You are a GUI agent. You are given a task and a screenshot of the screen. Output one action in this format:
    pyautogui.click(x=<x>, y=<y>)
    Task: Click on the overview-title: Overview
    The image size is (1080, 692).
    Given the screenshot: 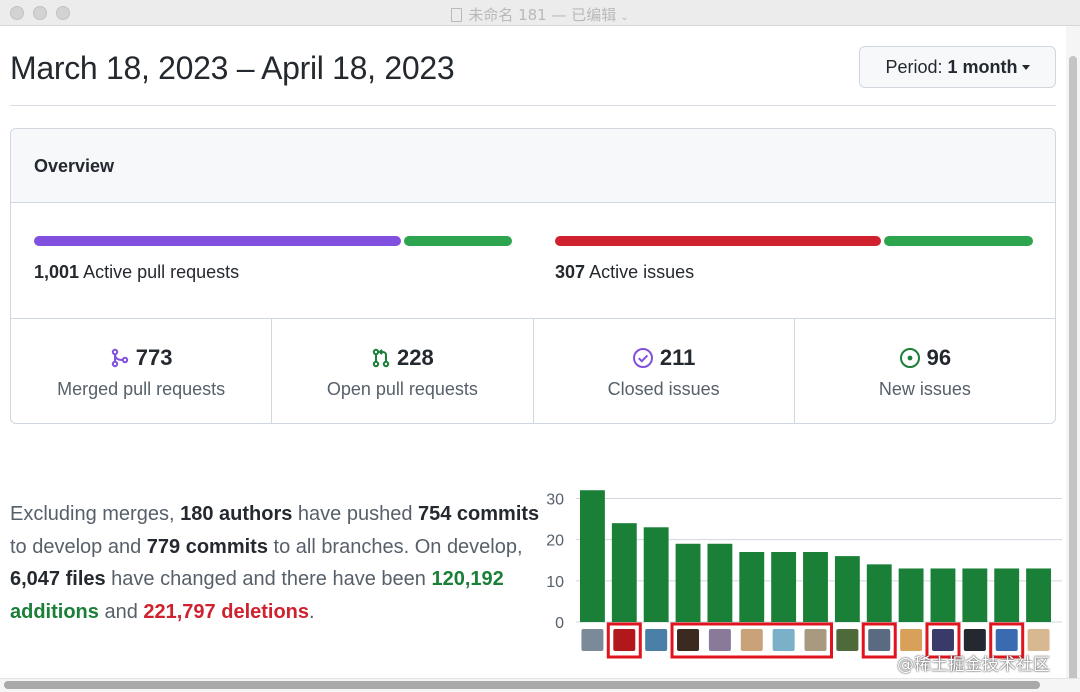 What is the action you would take?
    pyautogui.click(x=74, y=166)
    